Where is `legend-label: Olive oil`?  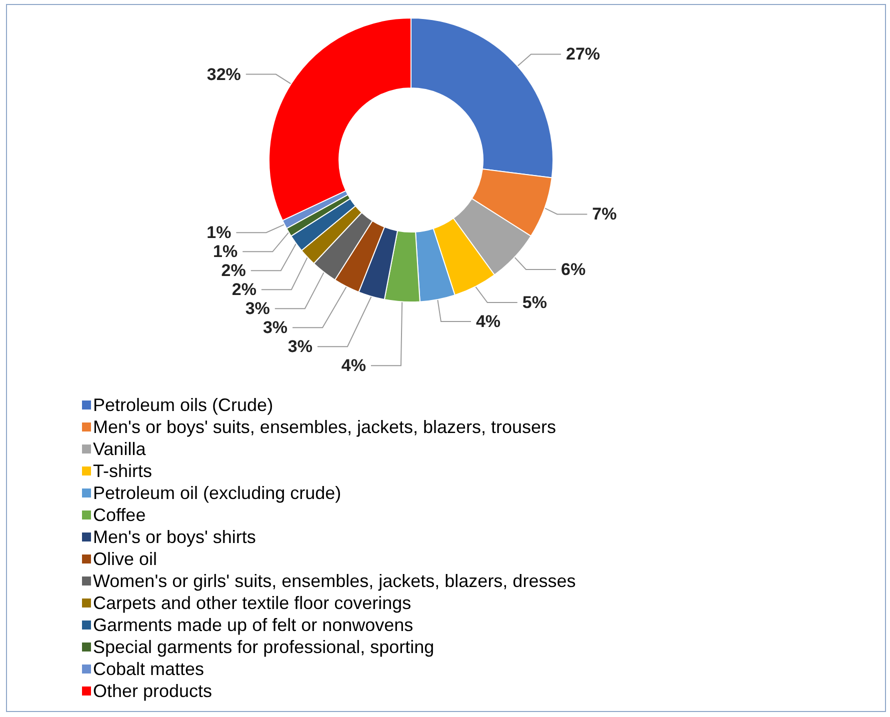 legend-label: Olive oil is located at coordinates (125, 559).